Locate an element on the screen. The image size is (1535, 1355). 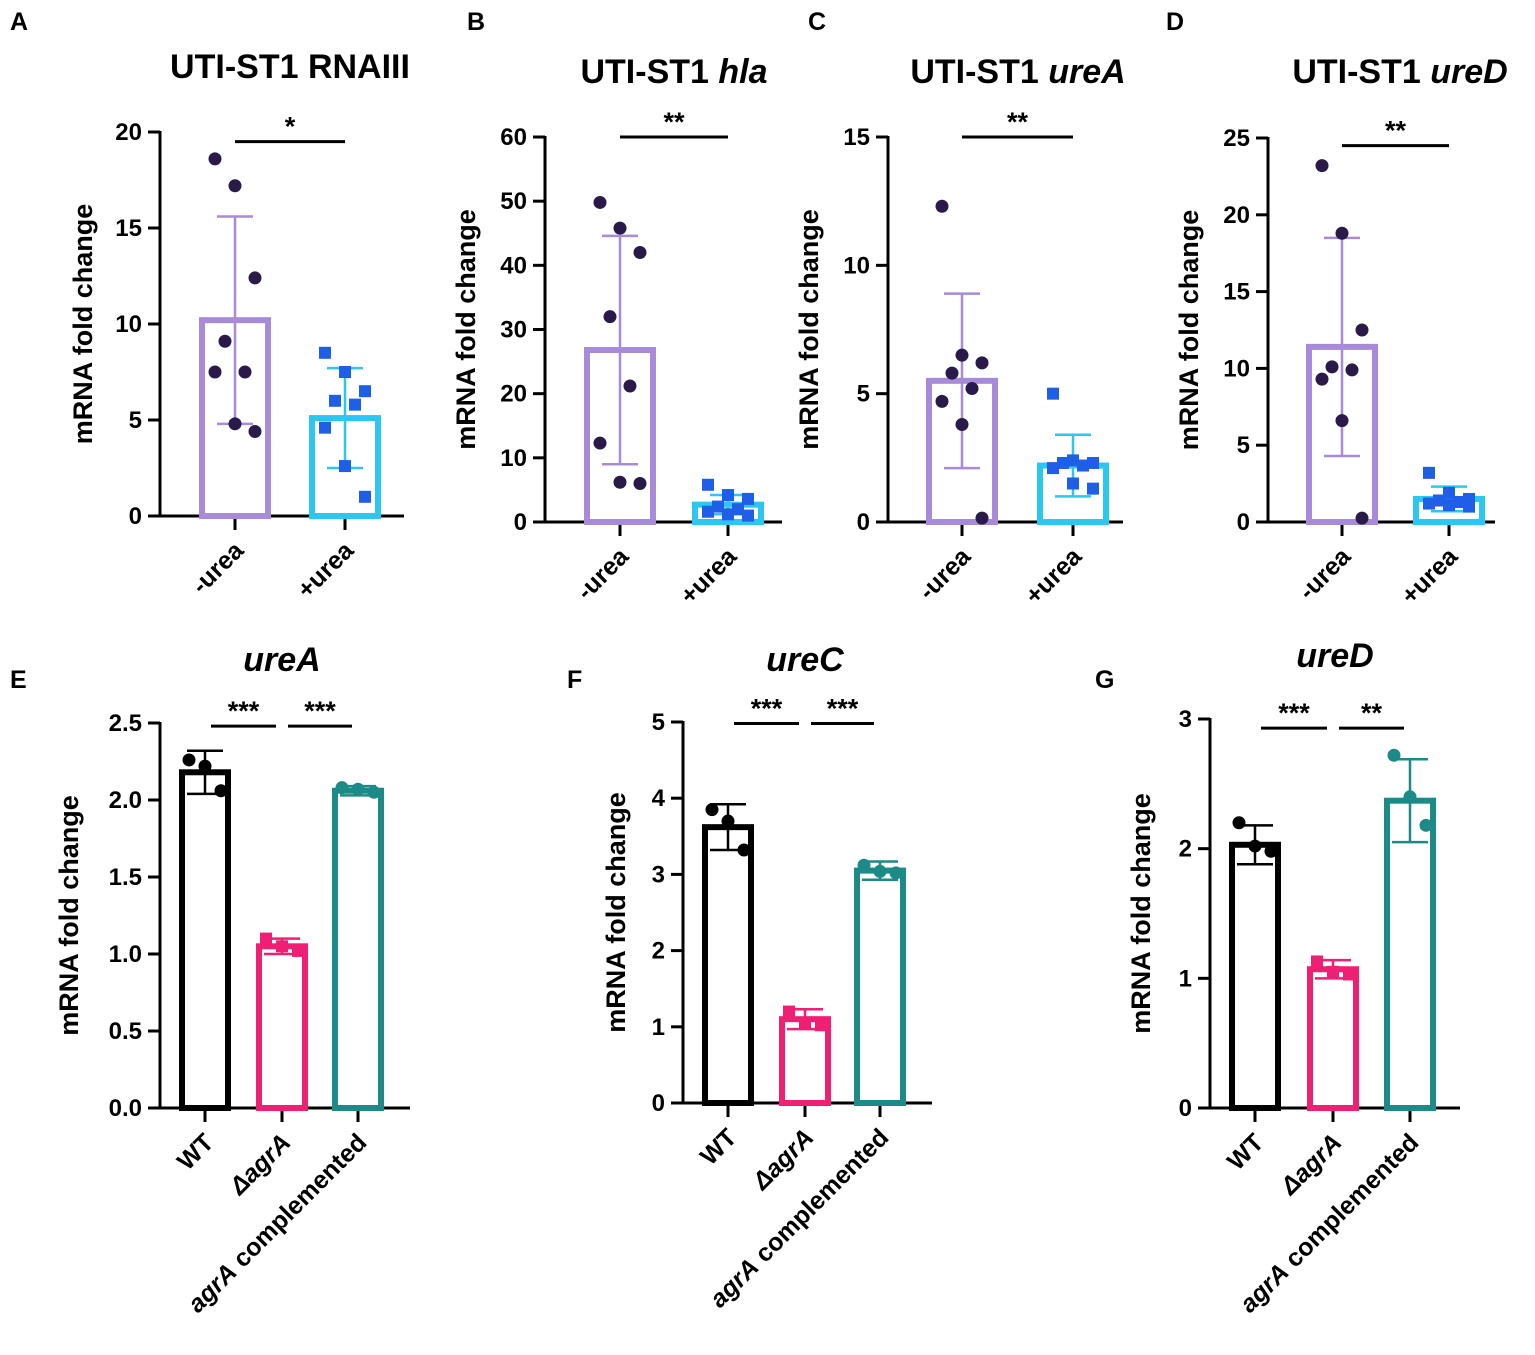
panel-letter: C is located at coordinates (817, 22).